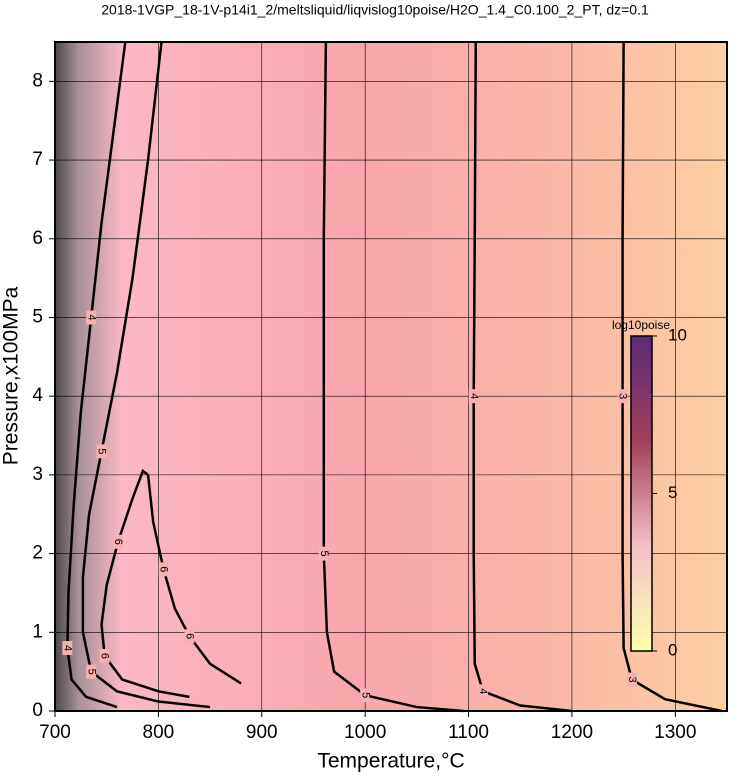 This screenshot has height=781, width=751. What do you see at coordinates (572, 732) in the screenshot?
I see `x-tick-label: 1200` at bounding box center [572, 732].